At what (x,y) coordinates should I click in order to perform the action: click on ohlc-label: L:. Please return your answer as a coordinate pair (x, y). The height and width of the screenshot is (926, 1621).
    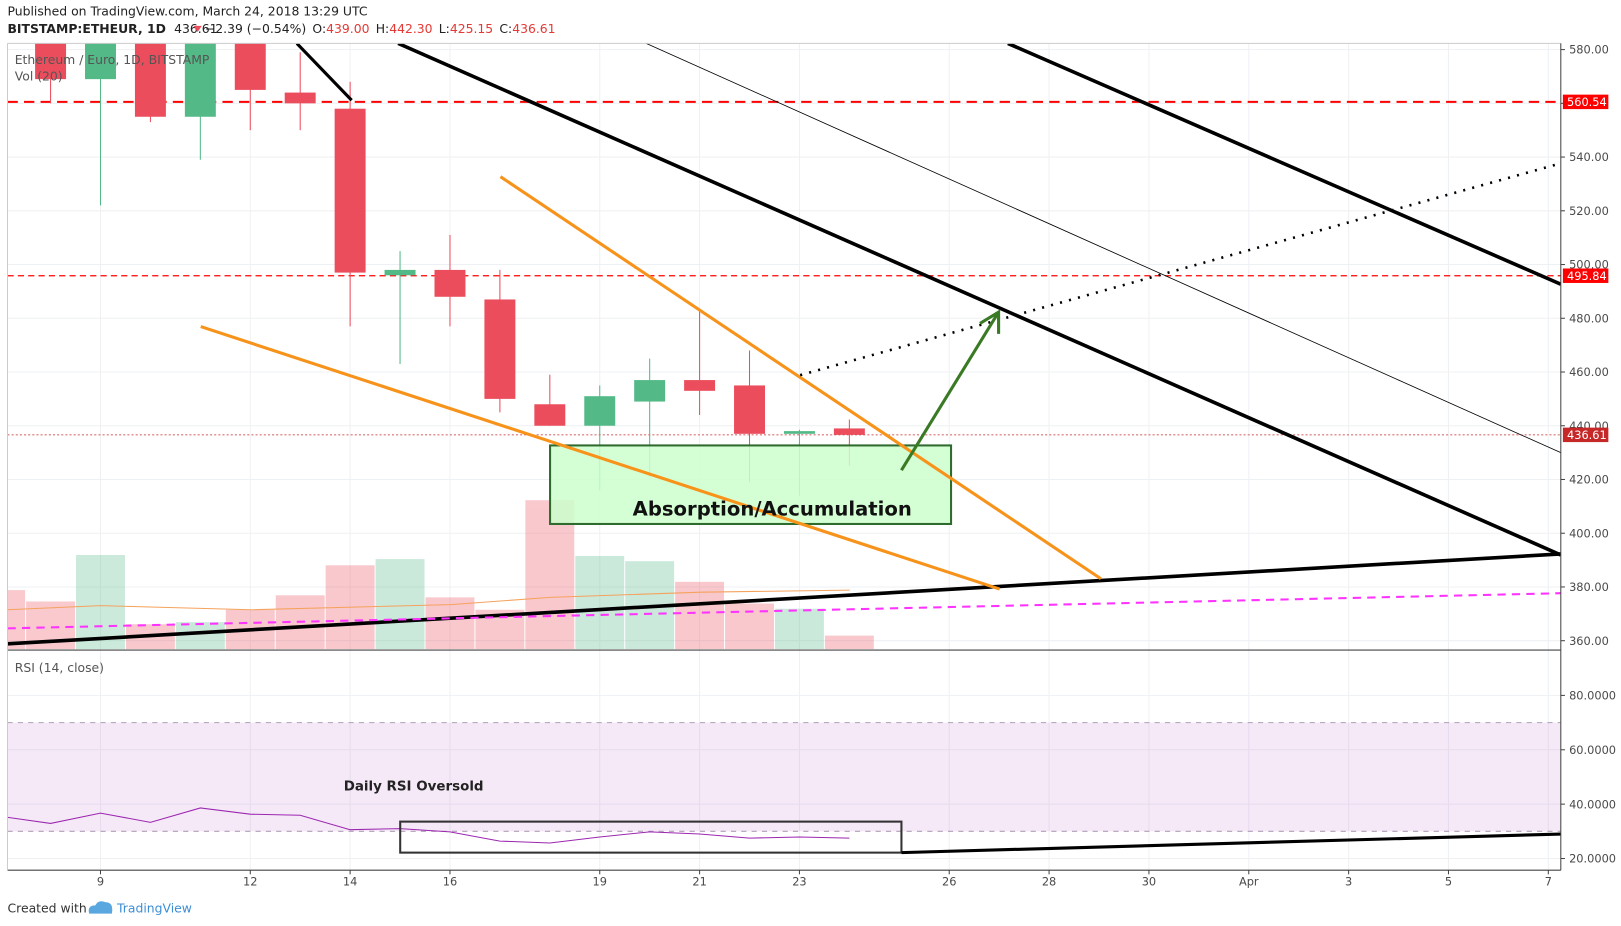
    Looking at the image, I should click on (444, 28).